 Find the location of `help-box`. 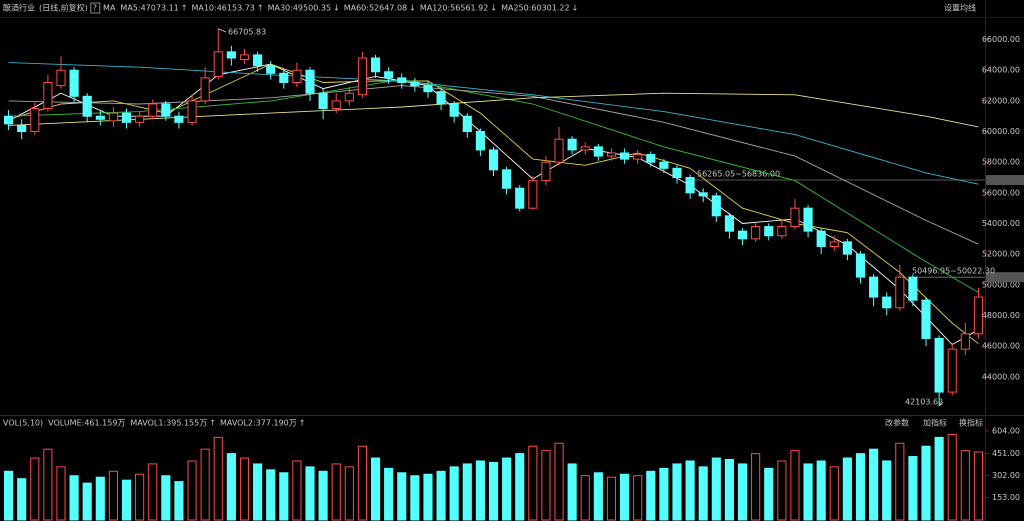

help-box is located at coordinates (95, 8).